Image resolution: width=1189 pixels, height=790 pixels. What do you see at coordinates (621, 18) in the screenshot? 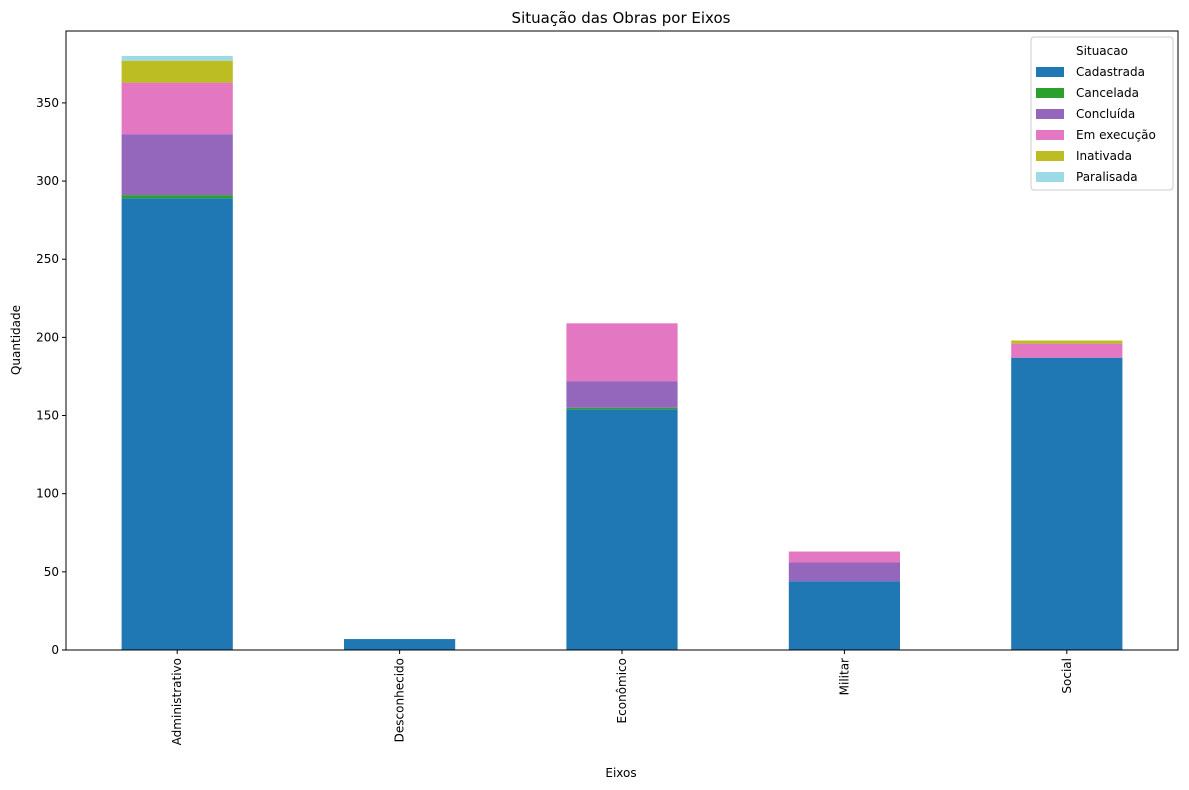
I see `chart-title: Situação das Obras por Eixos` at bounding box center [621, 18].